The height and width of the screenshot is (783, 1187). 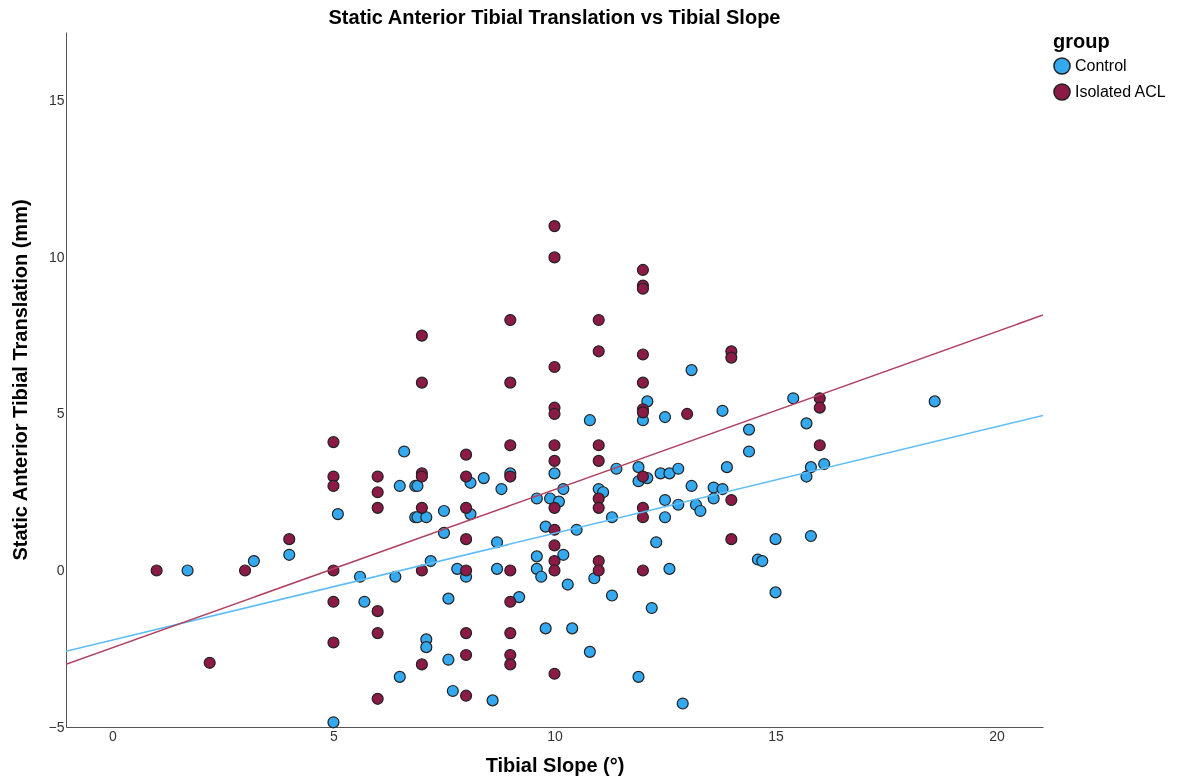 I want to click on legend-label: Control, so click(x=1101, y=65).